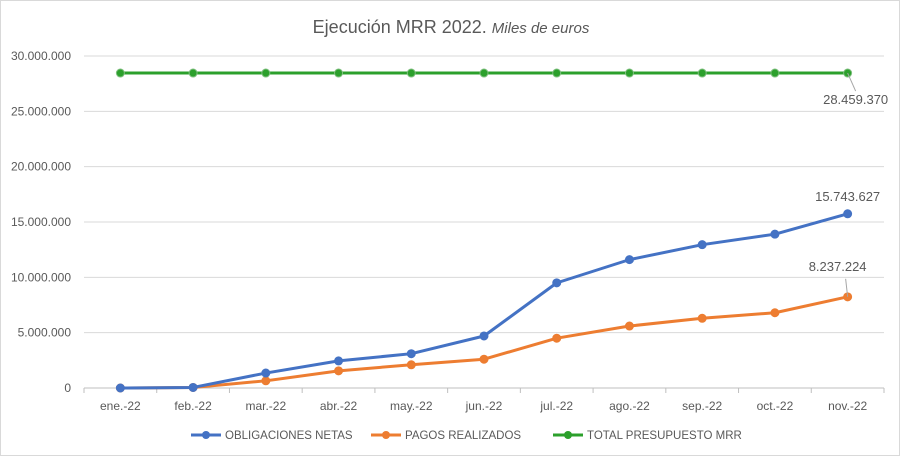 The height and width of the screenshot is (460, 900). I want to click on data-label-obligaciones: 15.743.627, so click(847, 196).